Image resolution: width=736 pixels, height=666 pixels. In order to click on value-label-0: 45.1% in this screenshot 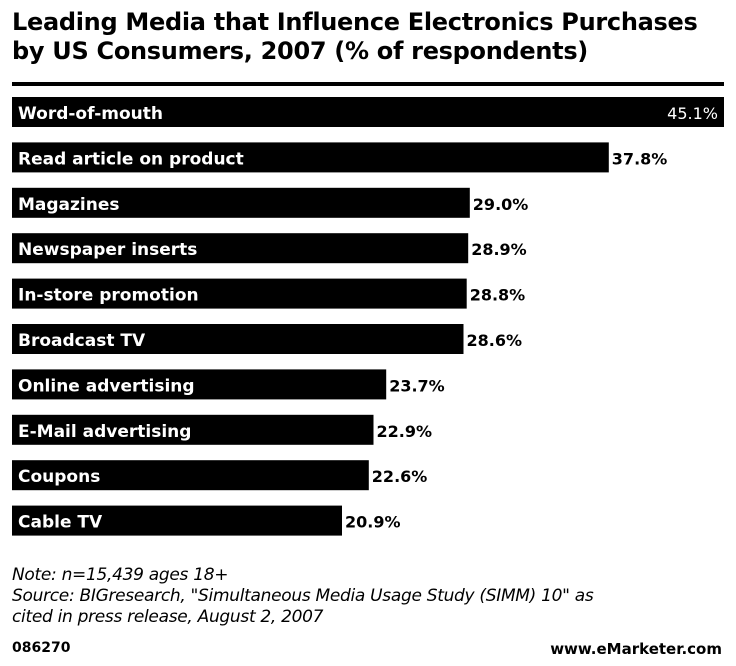, I will do `click(692, 113)`.